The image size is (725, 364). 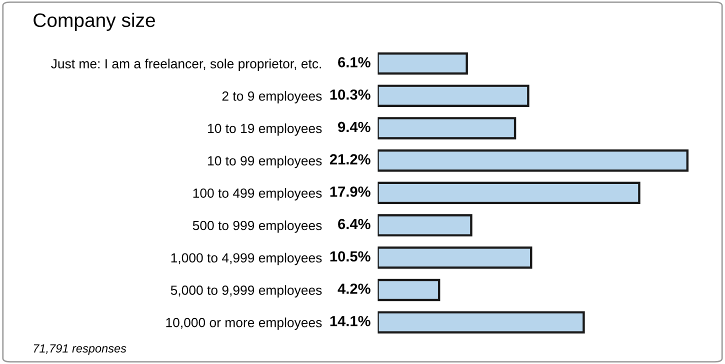 I want to click on y-tick-label: 2 to 9 employees, so click(x=272, y=97).